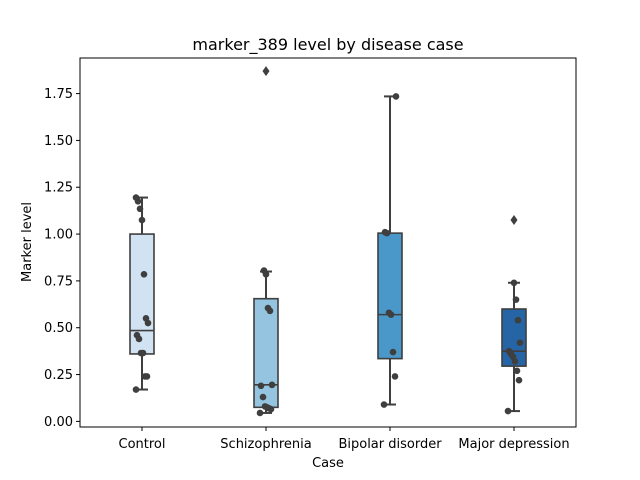  I want to click on y-tick-label: 0.25, so click(58, 375).